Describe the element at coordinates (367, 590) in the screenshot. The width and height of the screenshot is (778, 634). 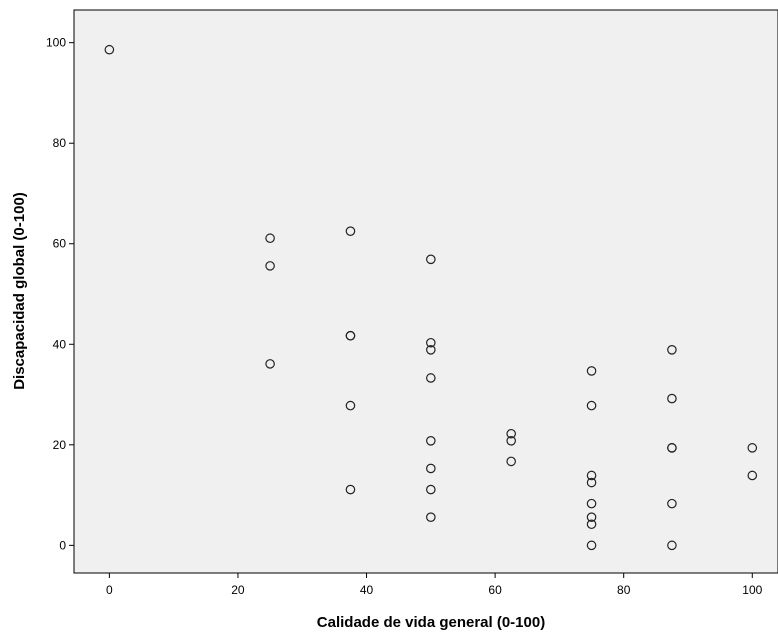
I see `x-tick-label: 40` at that location.